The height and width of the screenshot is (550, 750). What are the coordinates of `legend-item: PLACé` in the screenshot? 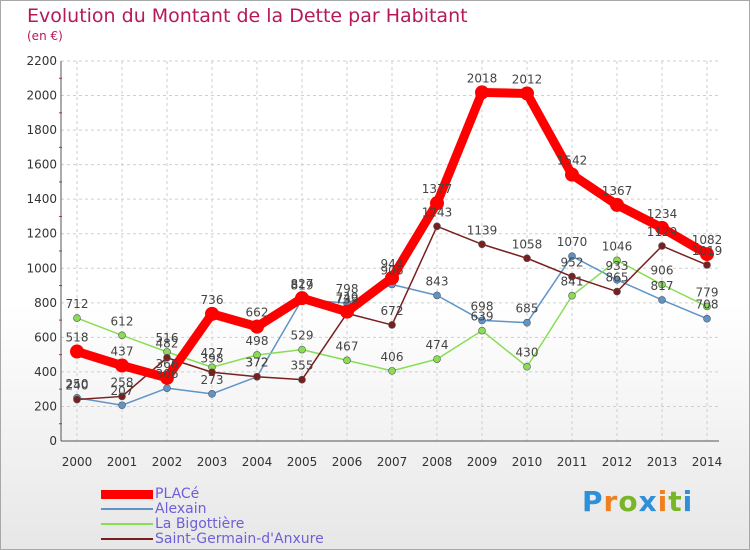 It's located at (150, 494).